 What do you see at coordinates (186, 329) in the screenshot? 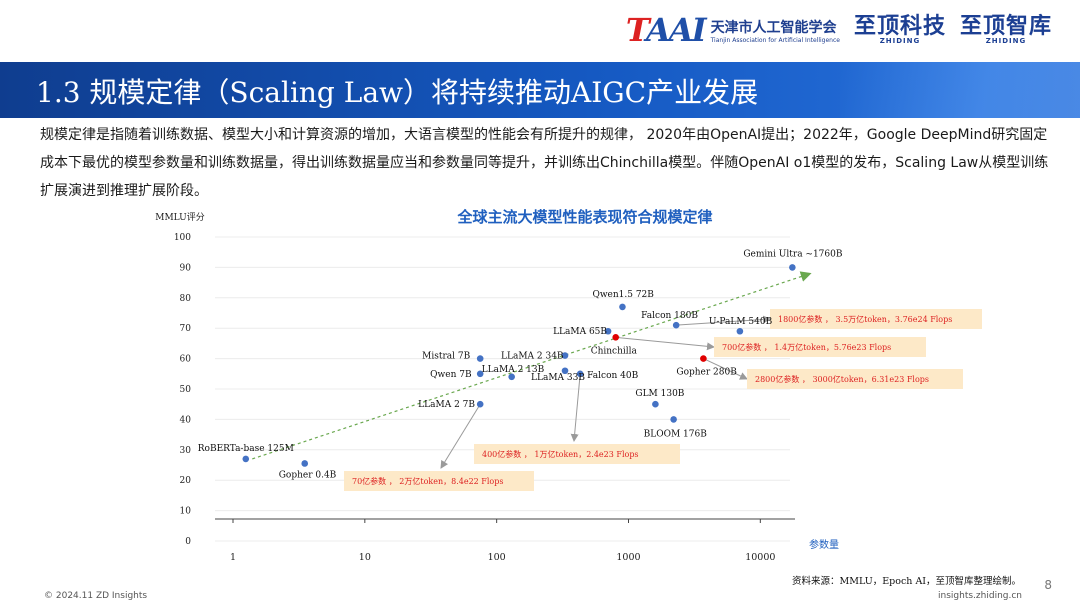
I see `y-tick-label: 70` at bounding box center [186, 329].